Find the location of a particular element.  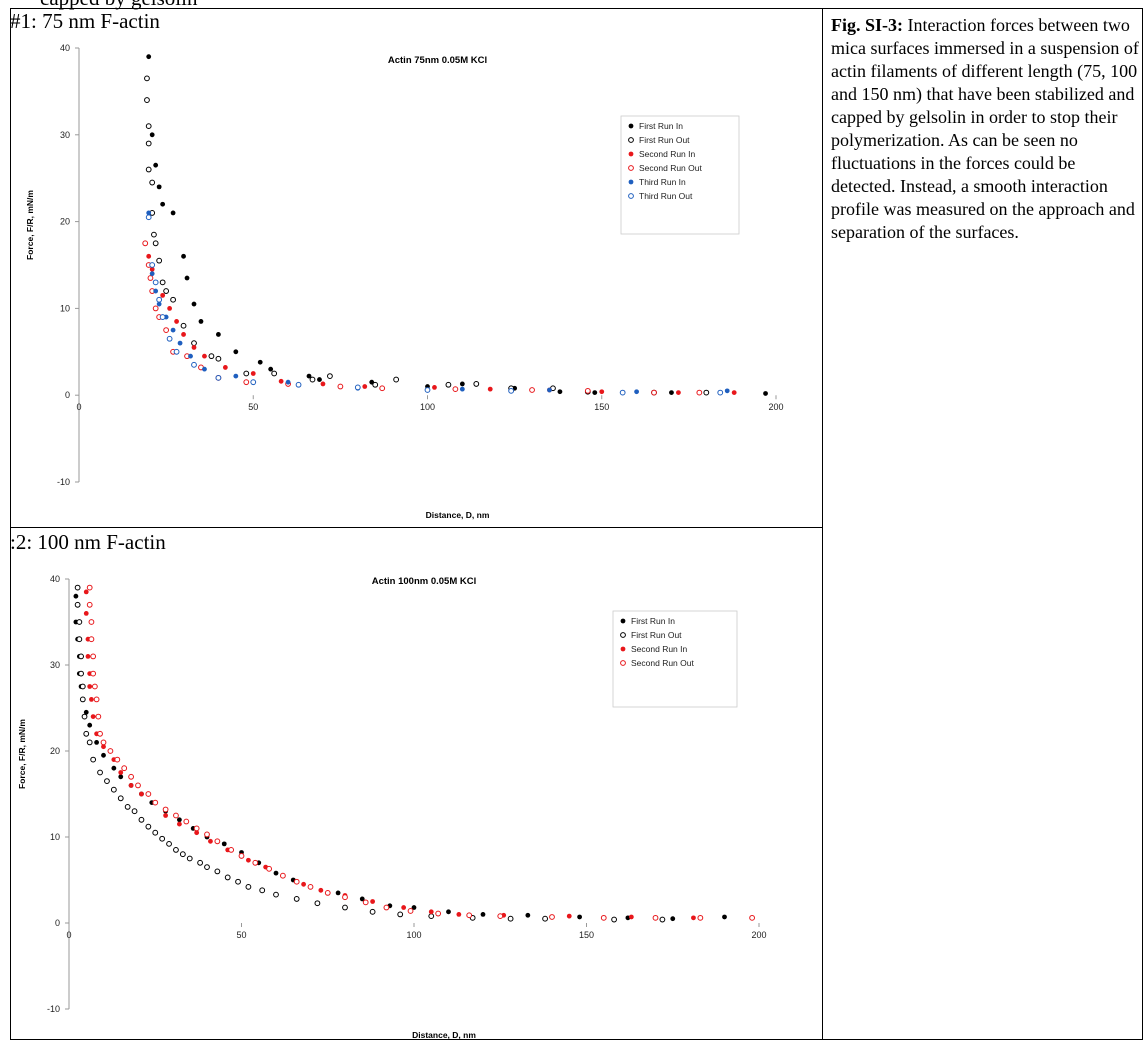

x-tick-label: 150 is located at coordinates (586, 935).